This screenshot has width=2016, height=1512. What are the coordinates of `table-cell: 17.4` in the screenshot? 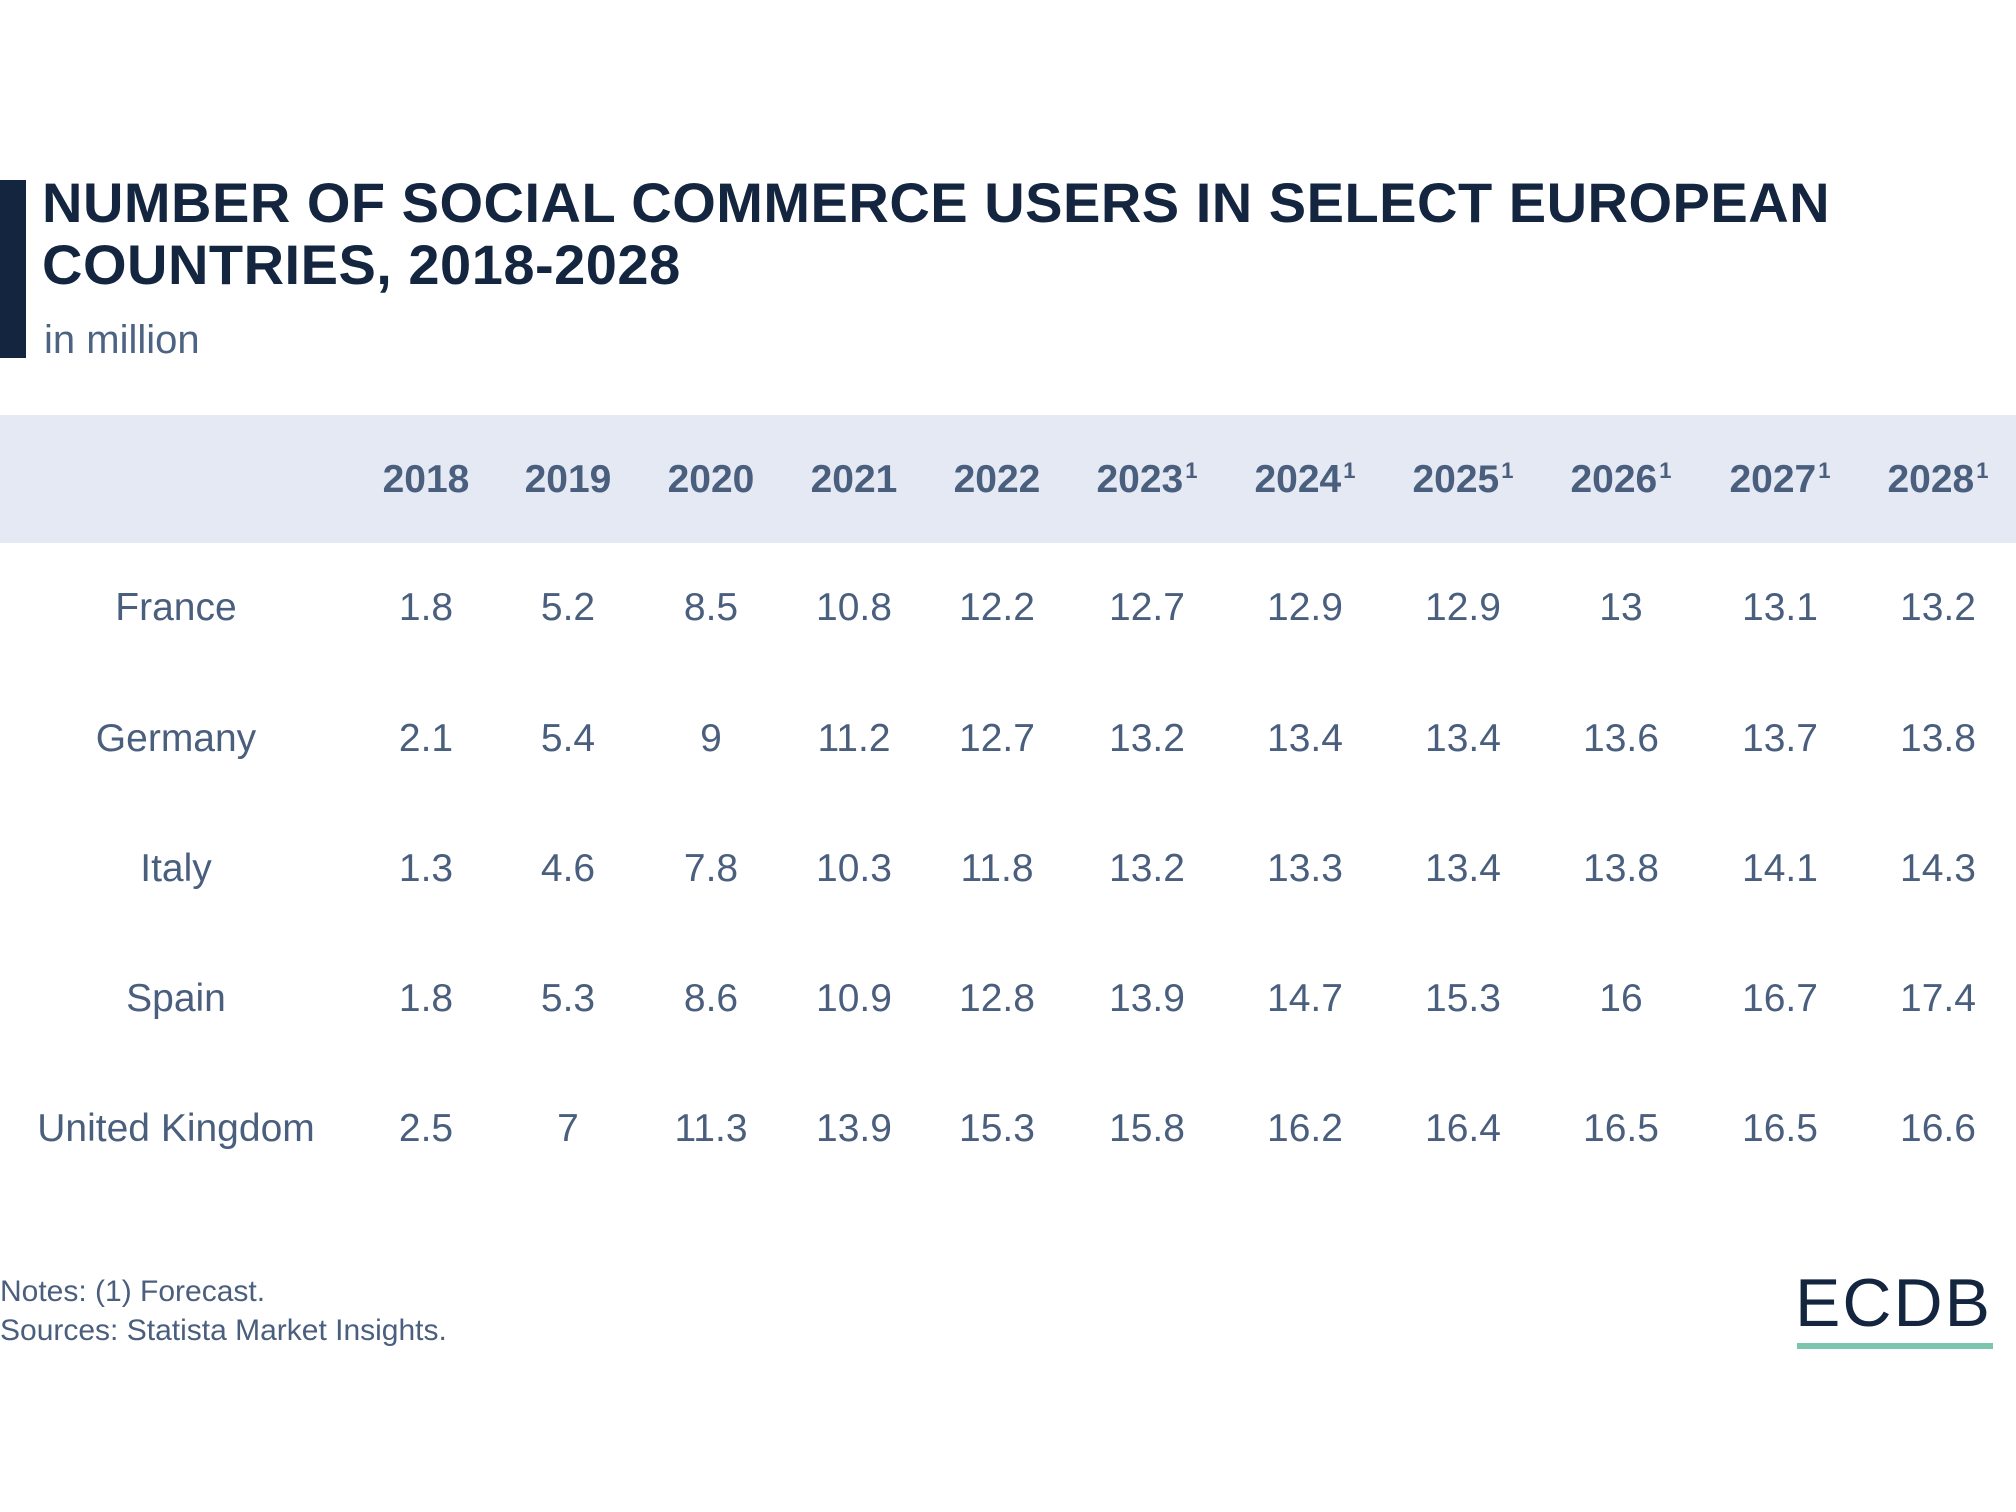 It's located at (1938, 998).